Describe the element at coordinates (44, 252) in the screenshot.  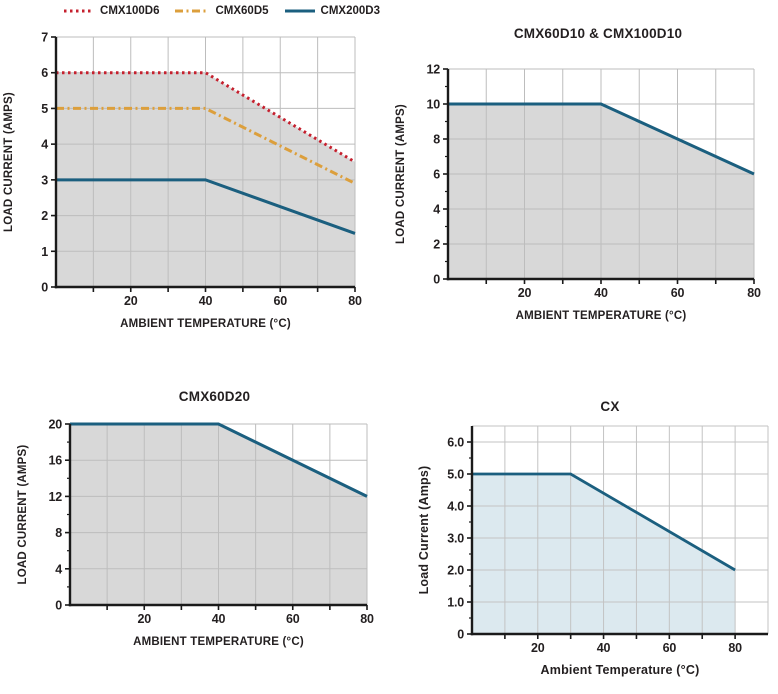
I see `svg-text: 1` at that location.